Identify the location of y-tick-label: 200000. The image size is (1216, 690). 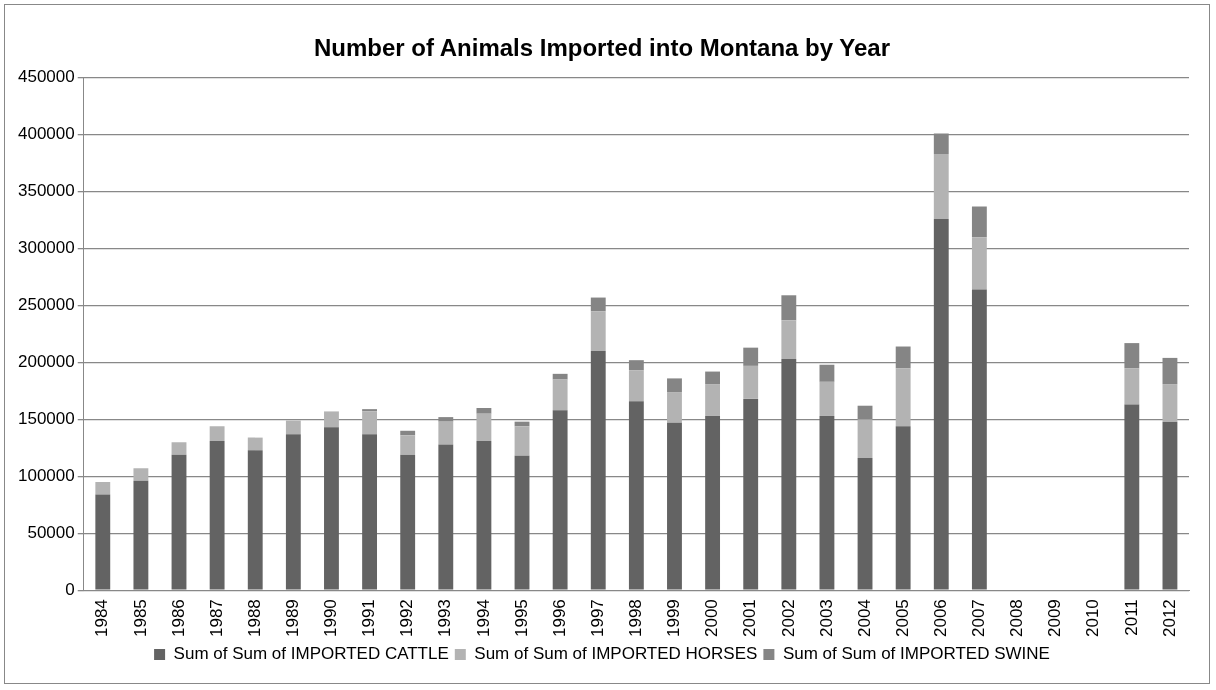
(46, 362).